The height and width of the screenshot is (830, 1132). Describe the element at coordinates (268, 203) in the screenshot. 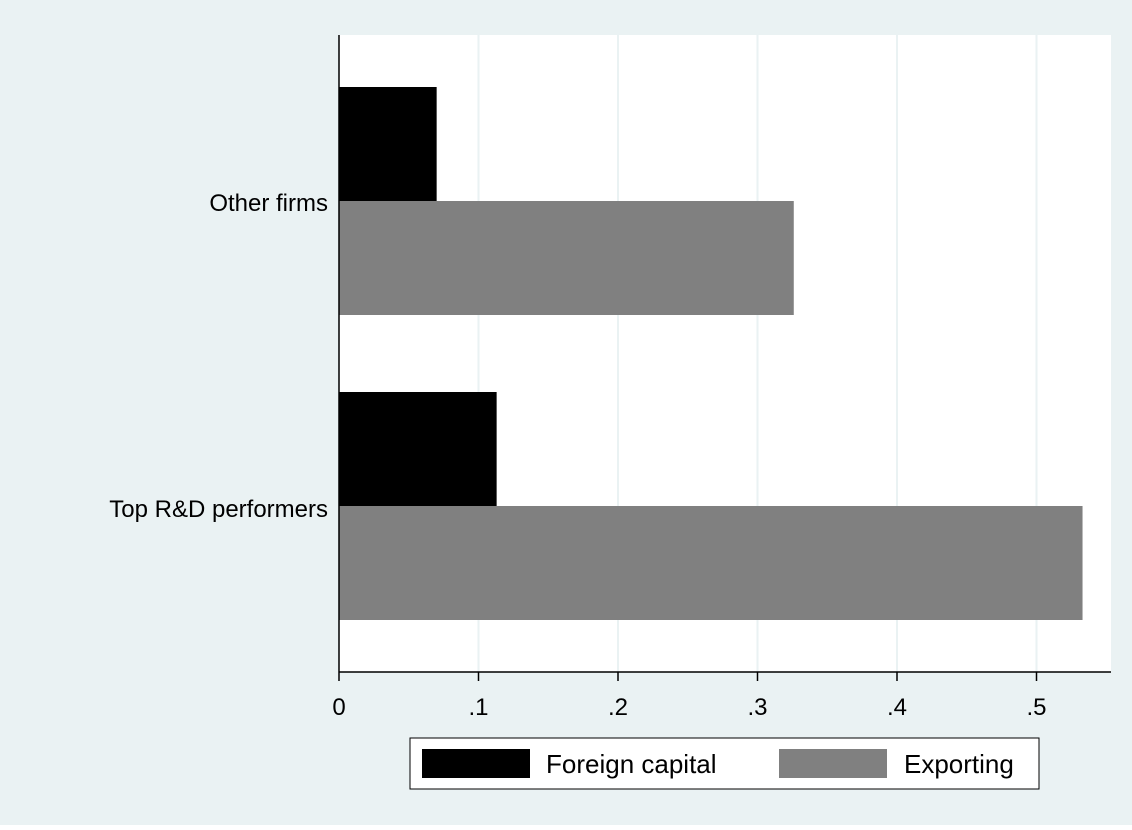

I see `y-category-label: Other firms` at that location.